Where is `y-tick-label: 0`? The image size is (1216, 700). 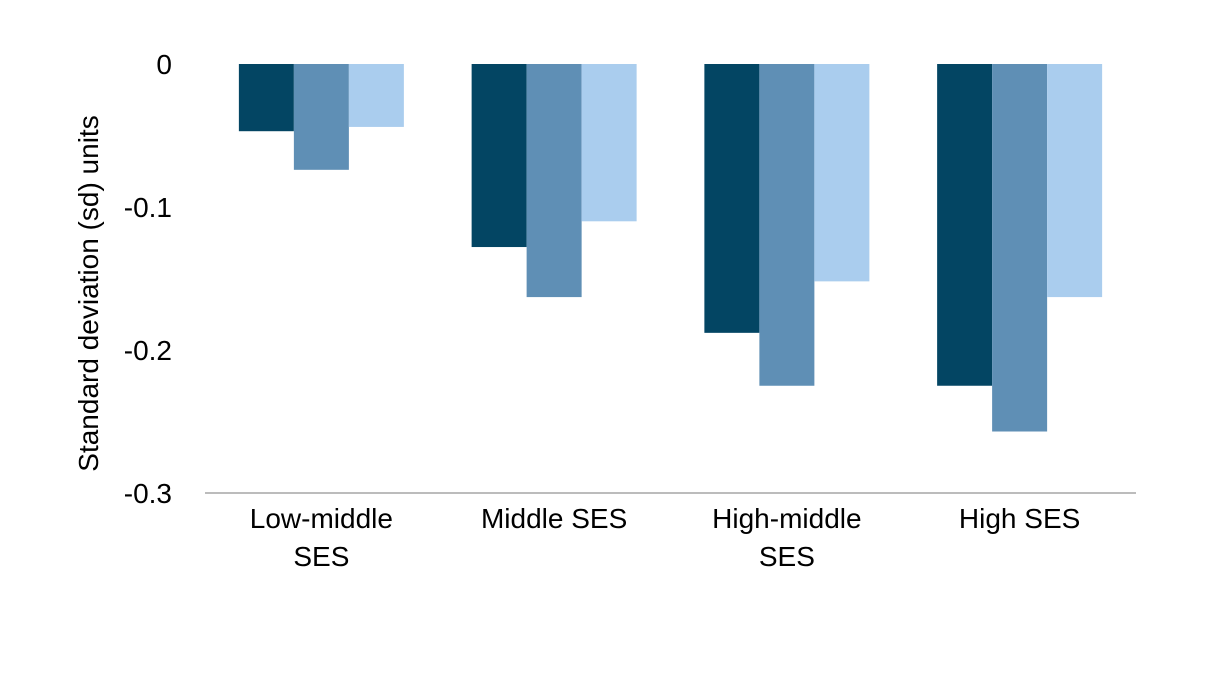
y-tick-label: 0 is located at coordinates (164, 64).